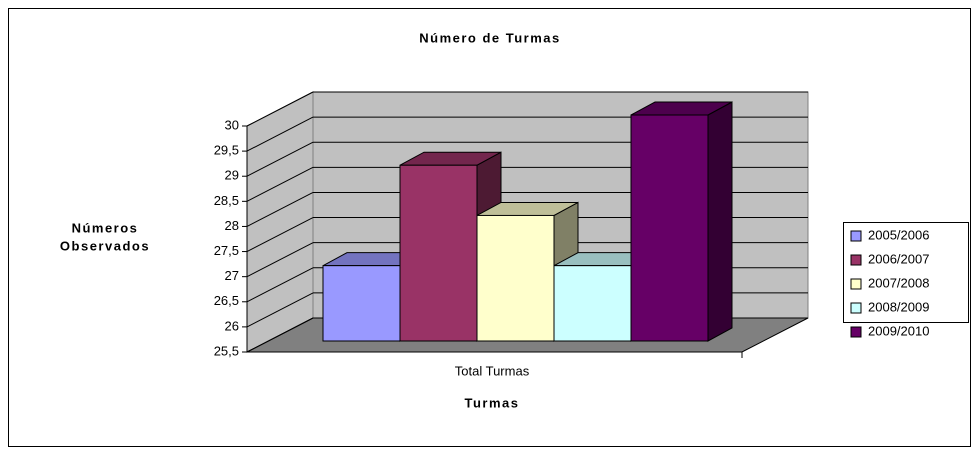 Image resolution: width=972 pixels, height=453 pixels. What do you see at coordinates (226, 300) in the screenshot?
I see `y-tick-label: 26,5` at bounding box center [226, 300].